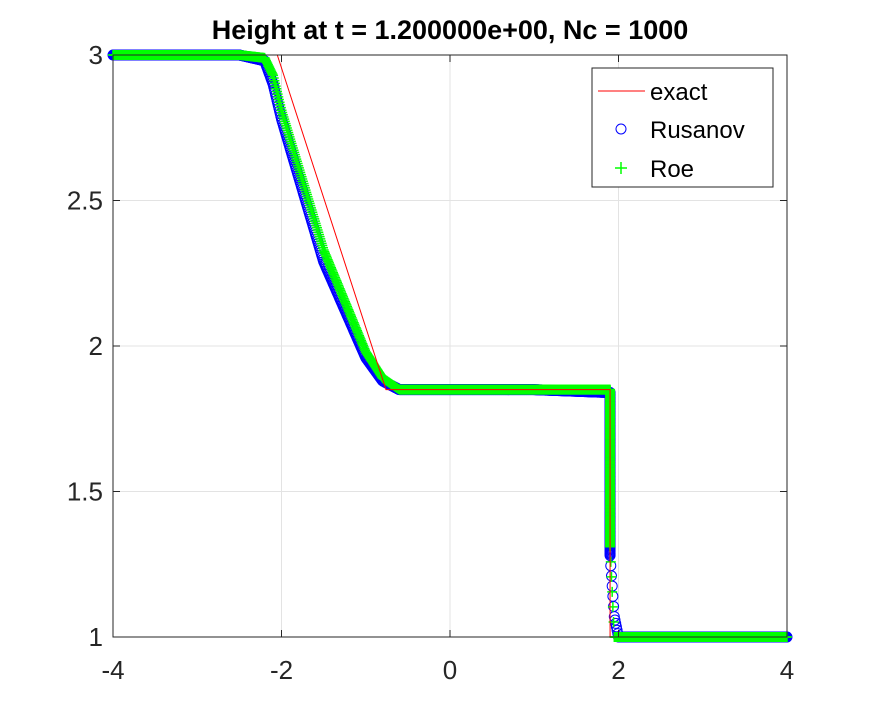  Describe the element at coordinates (85, 492) in the screenshot. I see `y-tick-label: 1.5` at that location.